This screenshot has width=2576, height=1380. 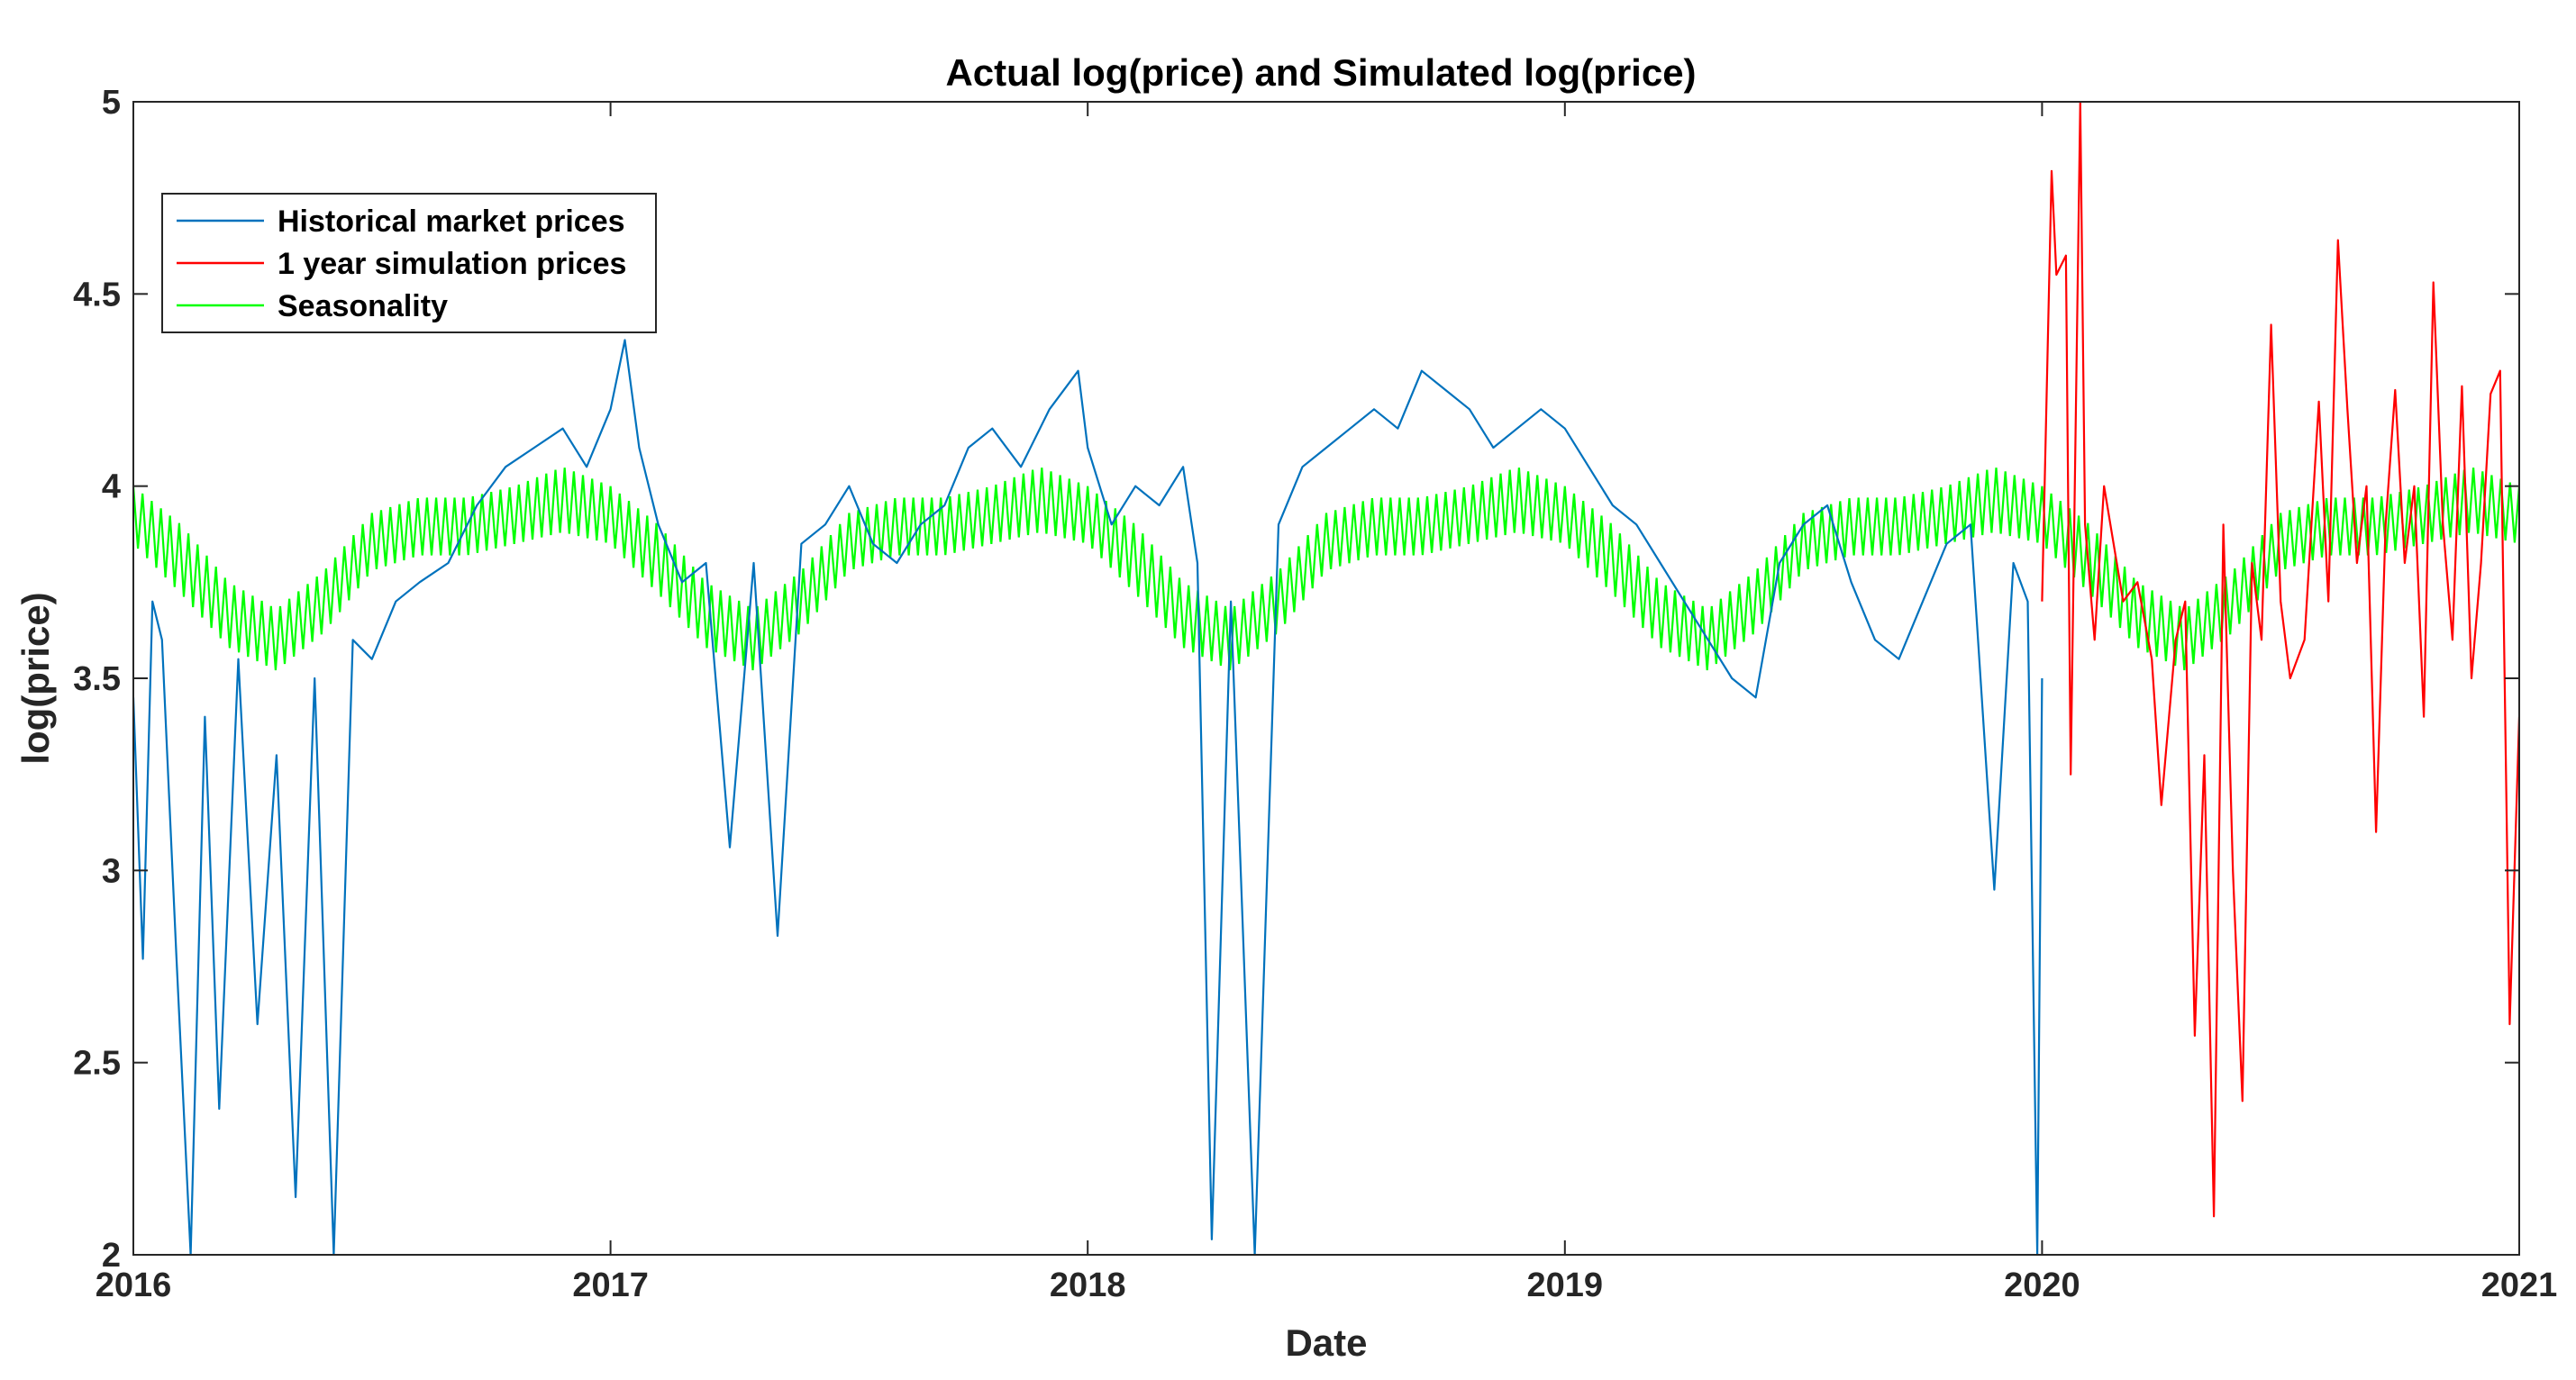 What do you see at coordinates (363, 306) in the screenshot?
I see `legend-label-seasonality: Seasonality` at bounding box center [363, 306].